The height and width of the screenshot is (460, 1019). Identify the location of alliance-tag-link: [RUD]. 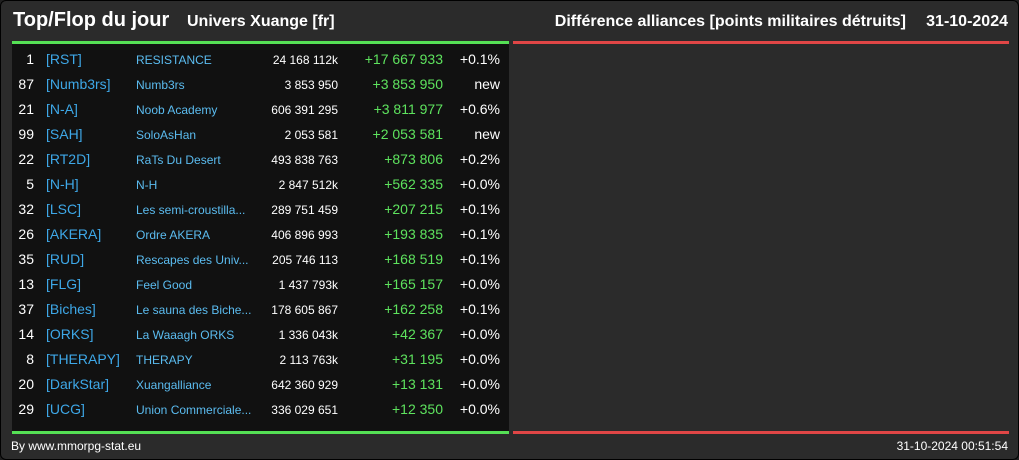
(65, 259).